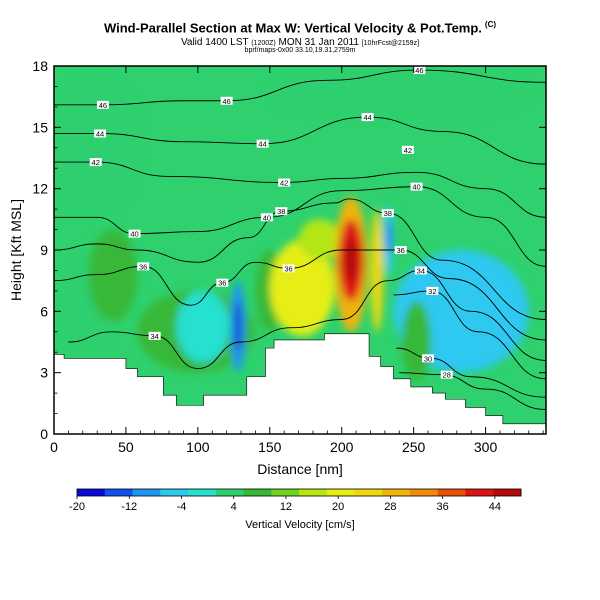 This screenshot has height=600, width=600. I want to click on y-tick-label: 6, so click(44, 311).